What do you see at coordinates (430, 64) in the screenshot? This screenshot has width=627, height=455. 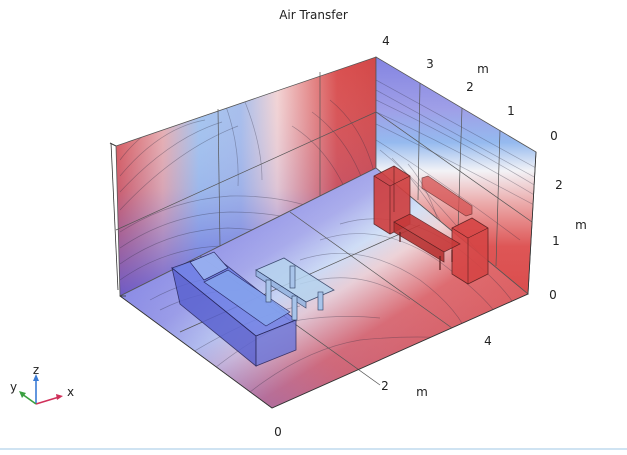 I see `y-tick-3: 3` at bounding box center [430, 64].